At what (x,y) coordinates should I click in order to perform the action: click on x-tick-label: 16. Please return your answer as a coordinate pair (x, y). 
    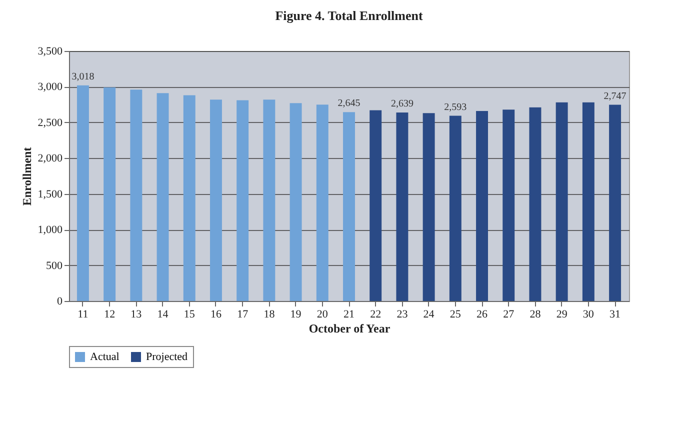
    Looking at the image, I should click on (216, 314).